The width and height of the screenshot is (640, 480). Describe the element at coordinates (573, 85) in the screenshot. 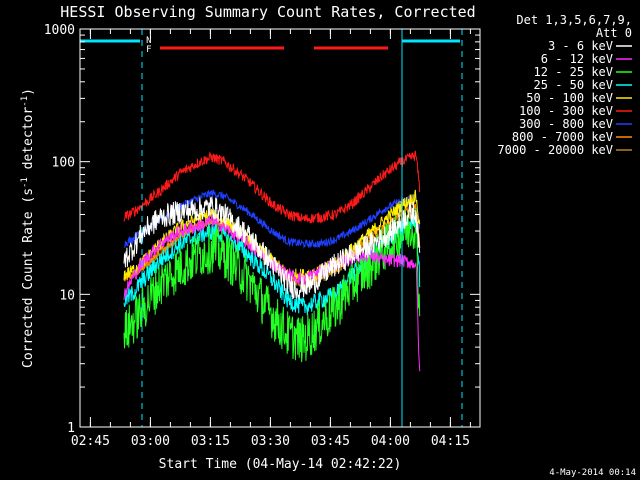

I see `legend-entry-label: 25 - 50 keV` at that location.